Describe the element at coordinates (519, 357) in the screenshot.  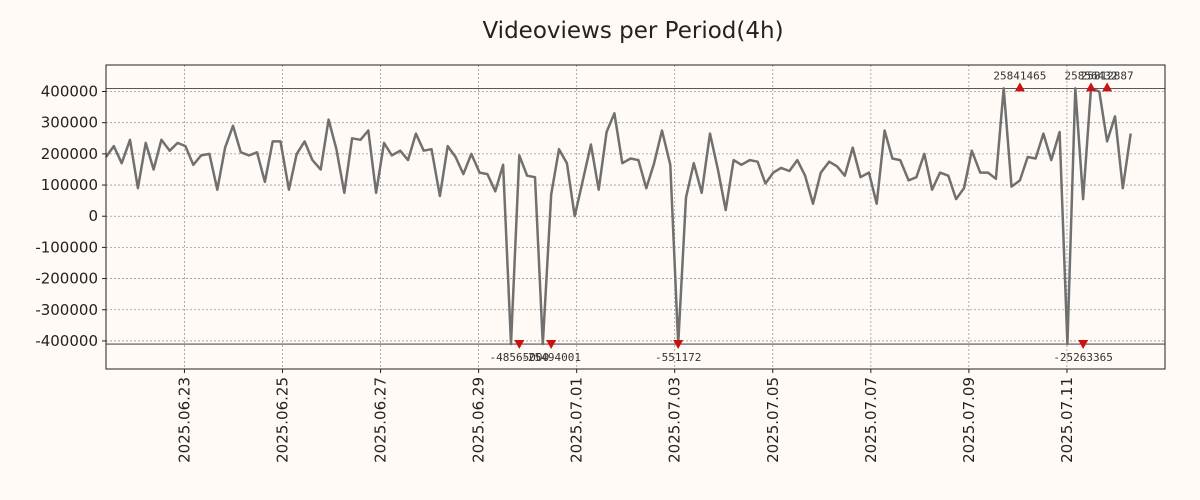
I see `outlier-label: -48565000` at that location.